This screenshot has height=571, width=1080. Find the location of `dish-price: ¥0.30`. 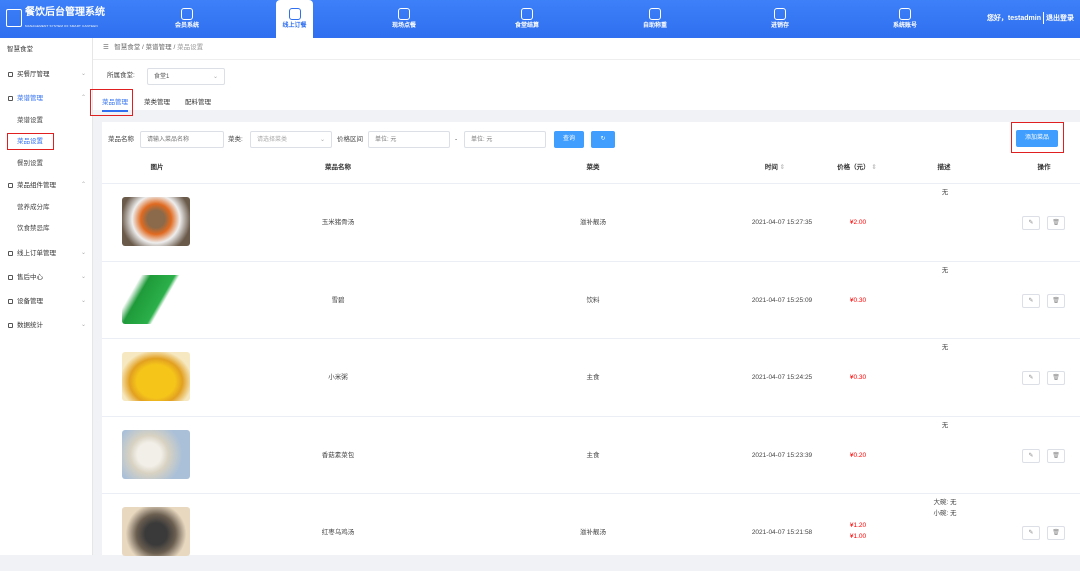

dish-price: ¥0.30 is located at coordinates (858, 300).